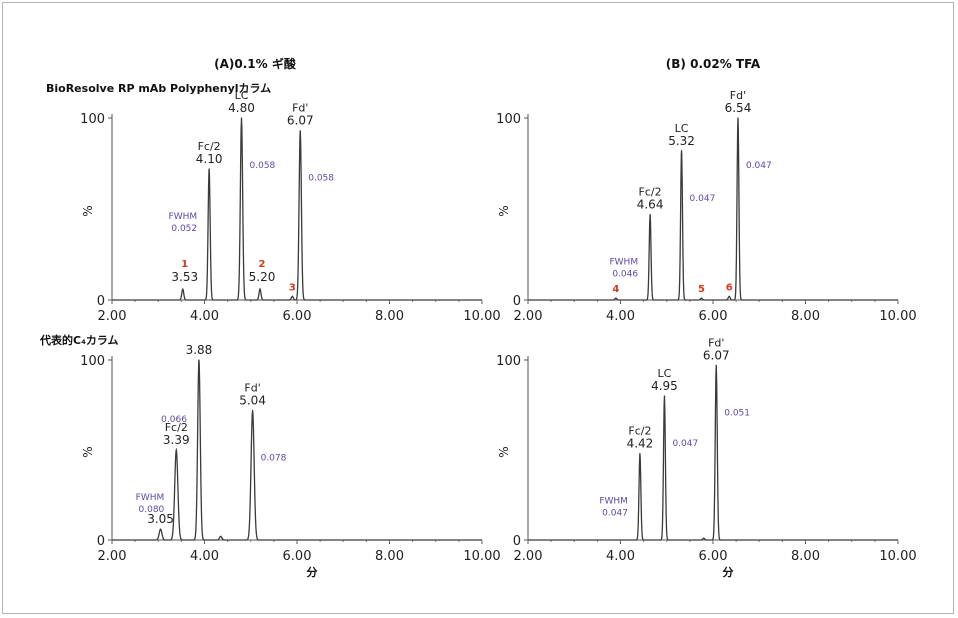 This screenshot has height=618, width=958. What do you see at coordinates (738, 108) in the screenshot?
I see `peak-rt-label: 6.54` at bounding box center [738, 108].